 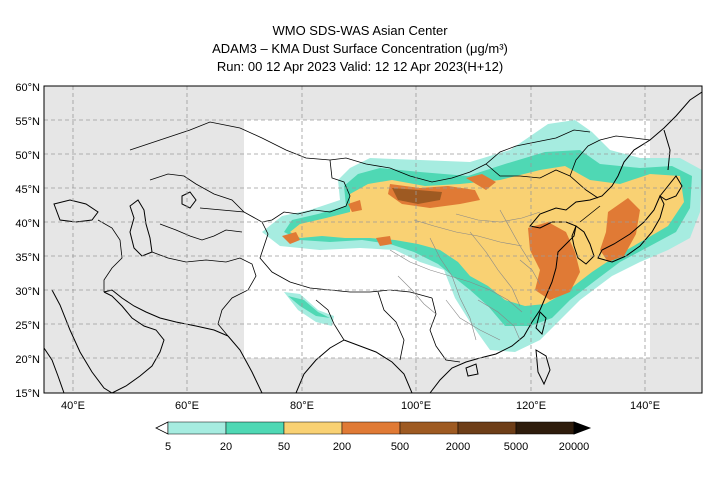 What do you see at coordinates (27, 292) in the screenshot?
I see `lat-tick-label: 30°N` at bounding box center [27, 292].